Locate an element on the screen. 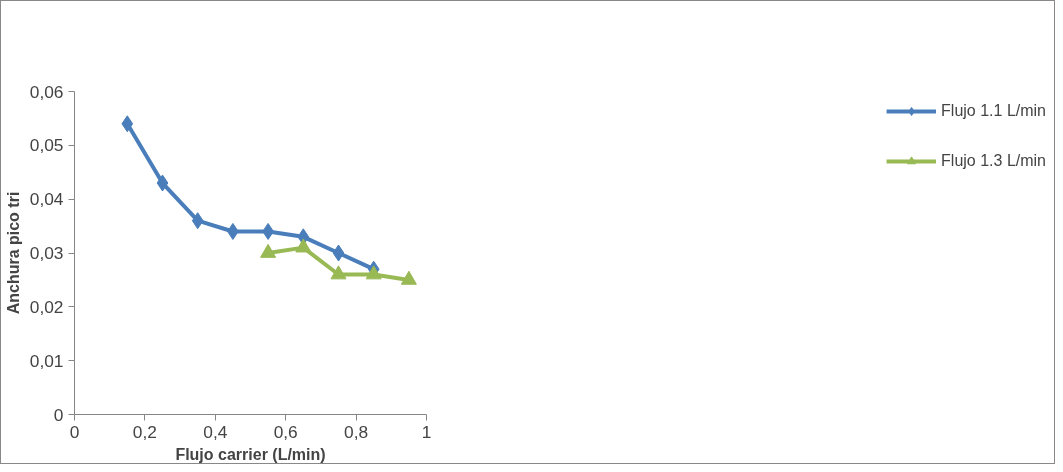 The width and height of the screenshot is (1063, 472). y-tick-label: 0,01 is located at coordinates (46, 360).